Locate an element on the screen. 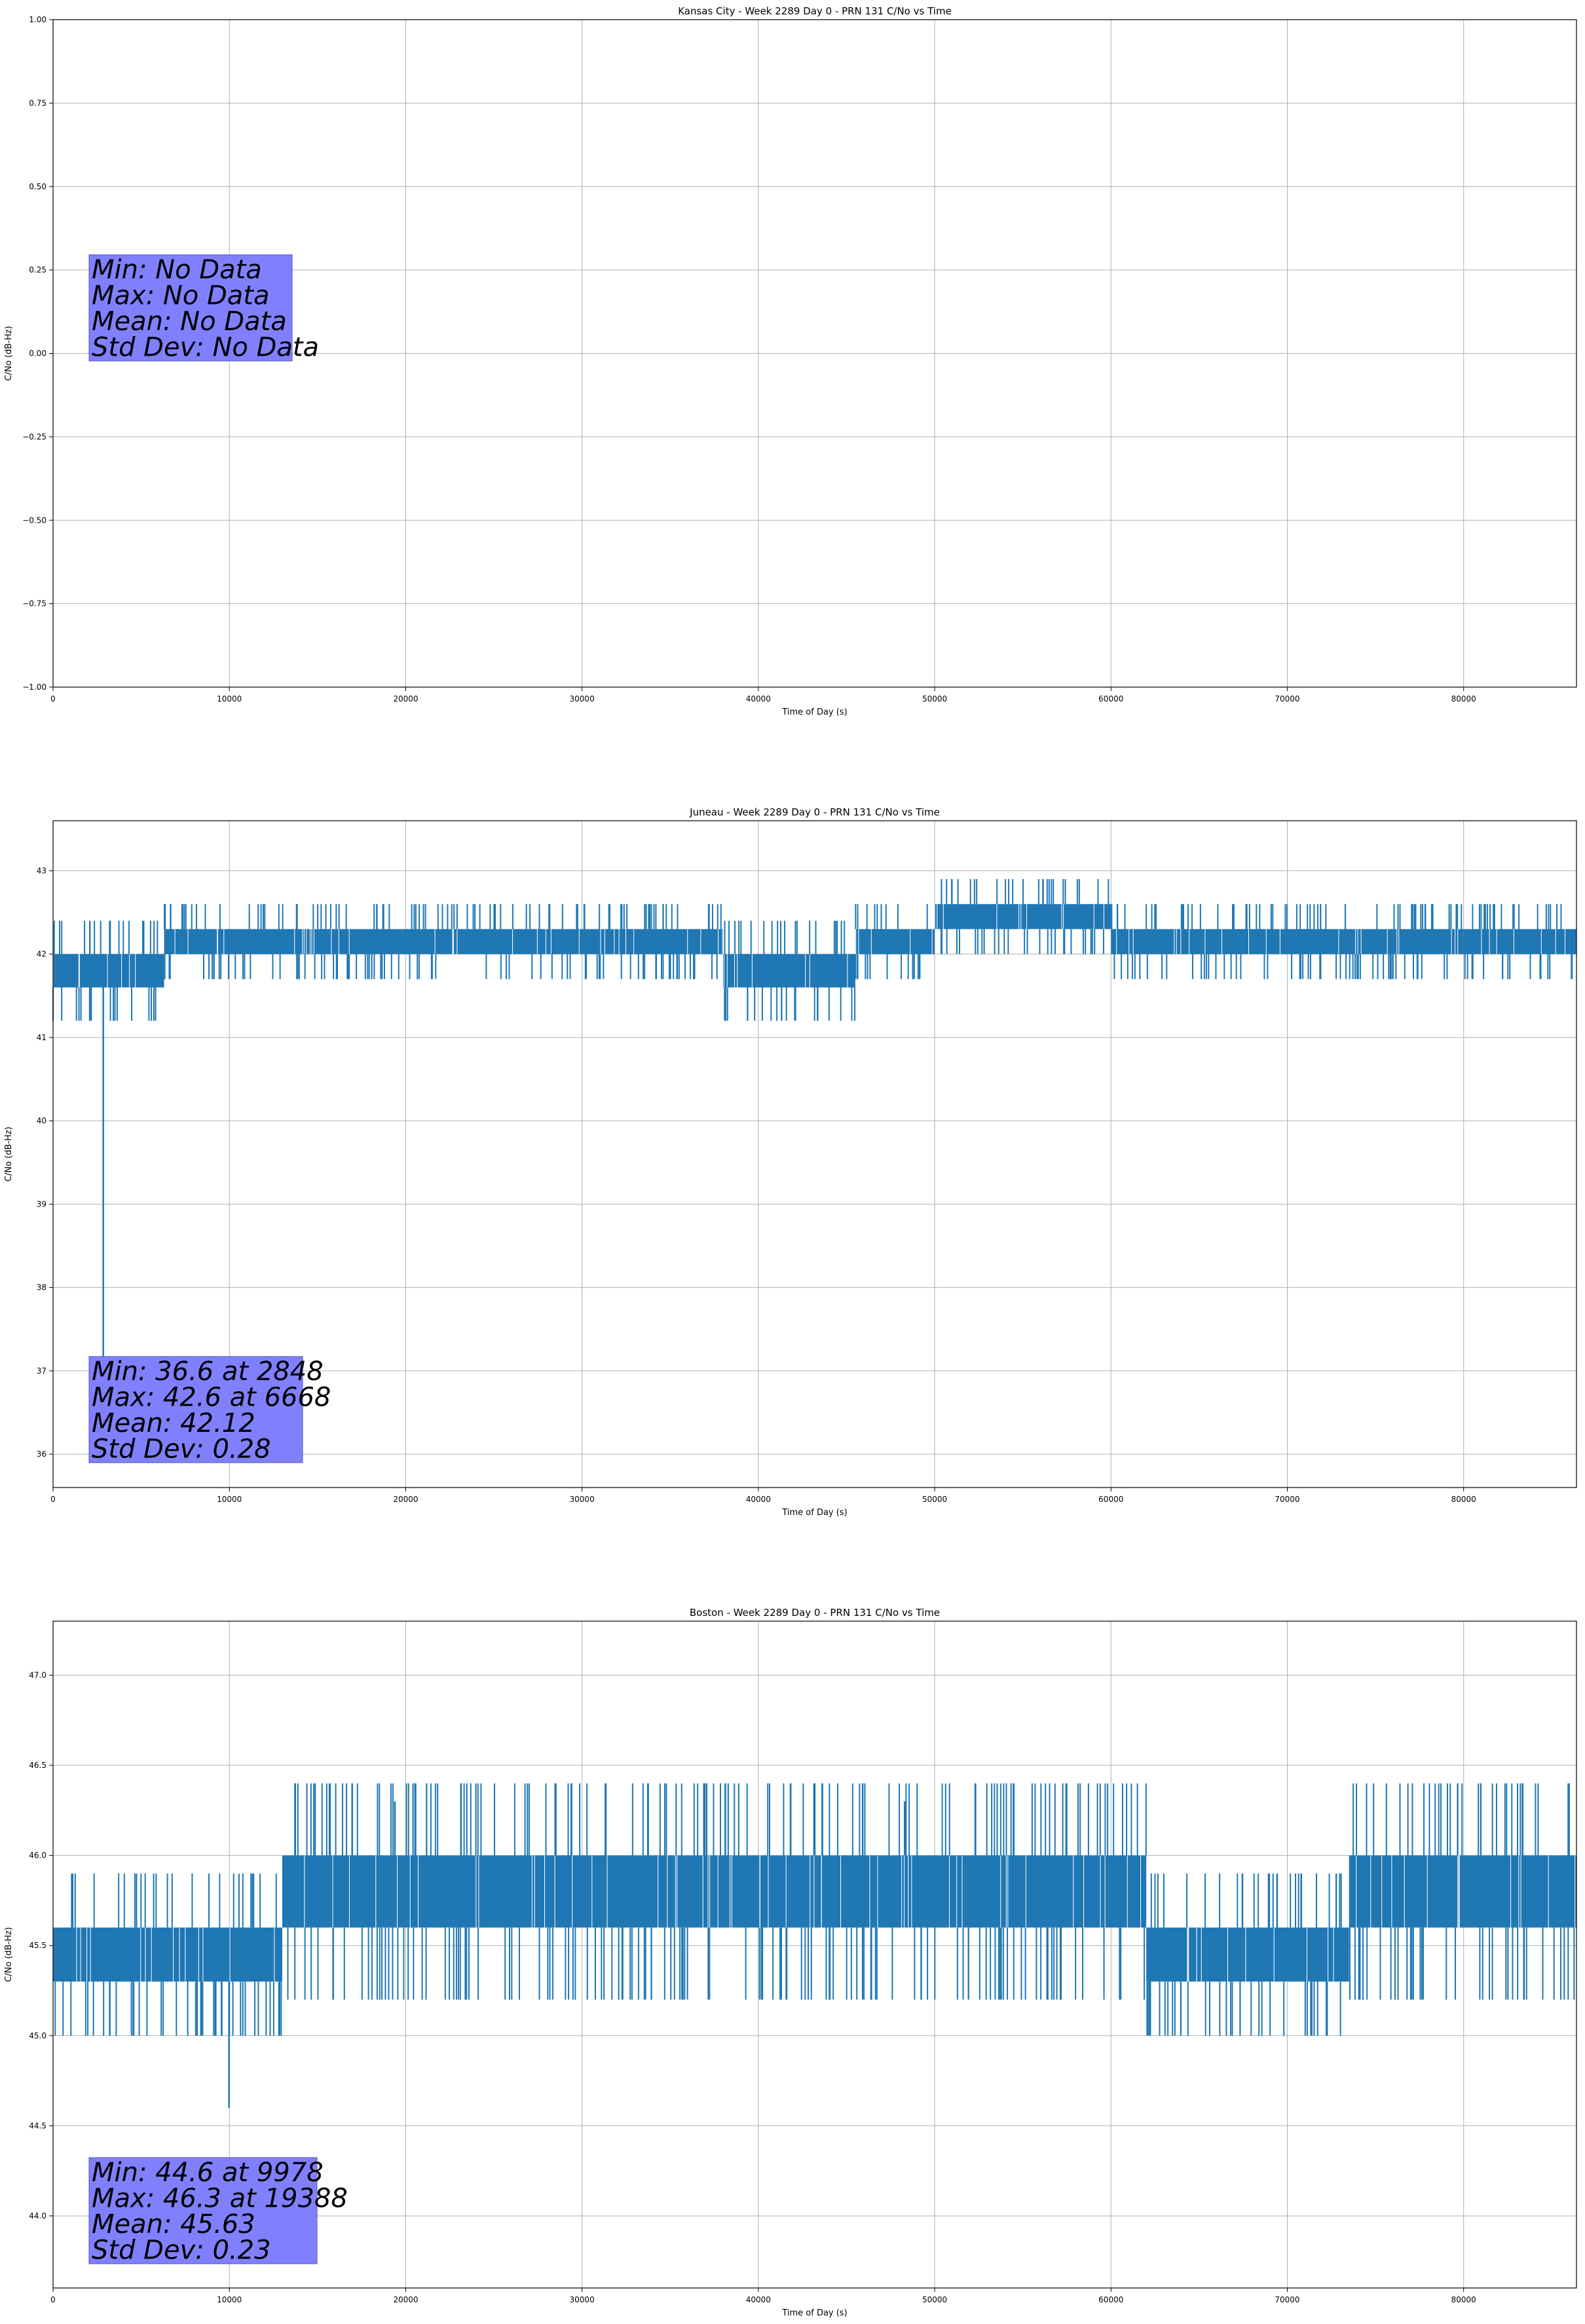 The height and width of the screenshot is (2324, 1585). y-tick-label: 44.5 is located at coordinates (38, 2125).